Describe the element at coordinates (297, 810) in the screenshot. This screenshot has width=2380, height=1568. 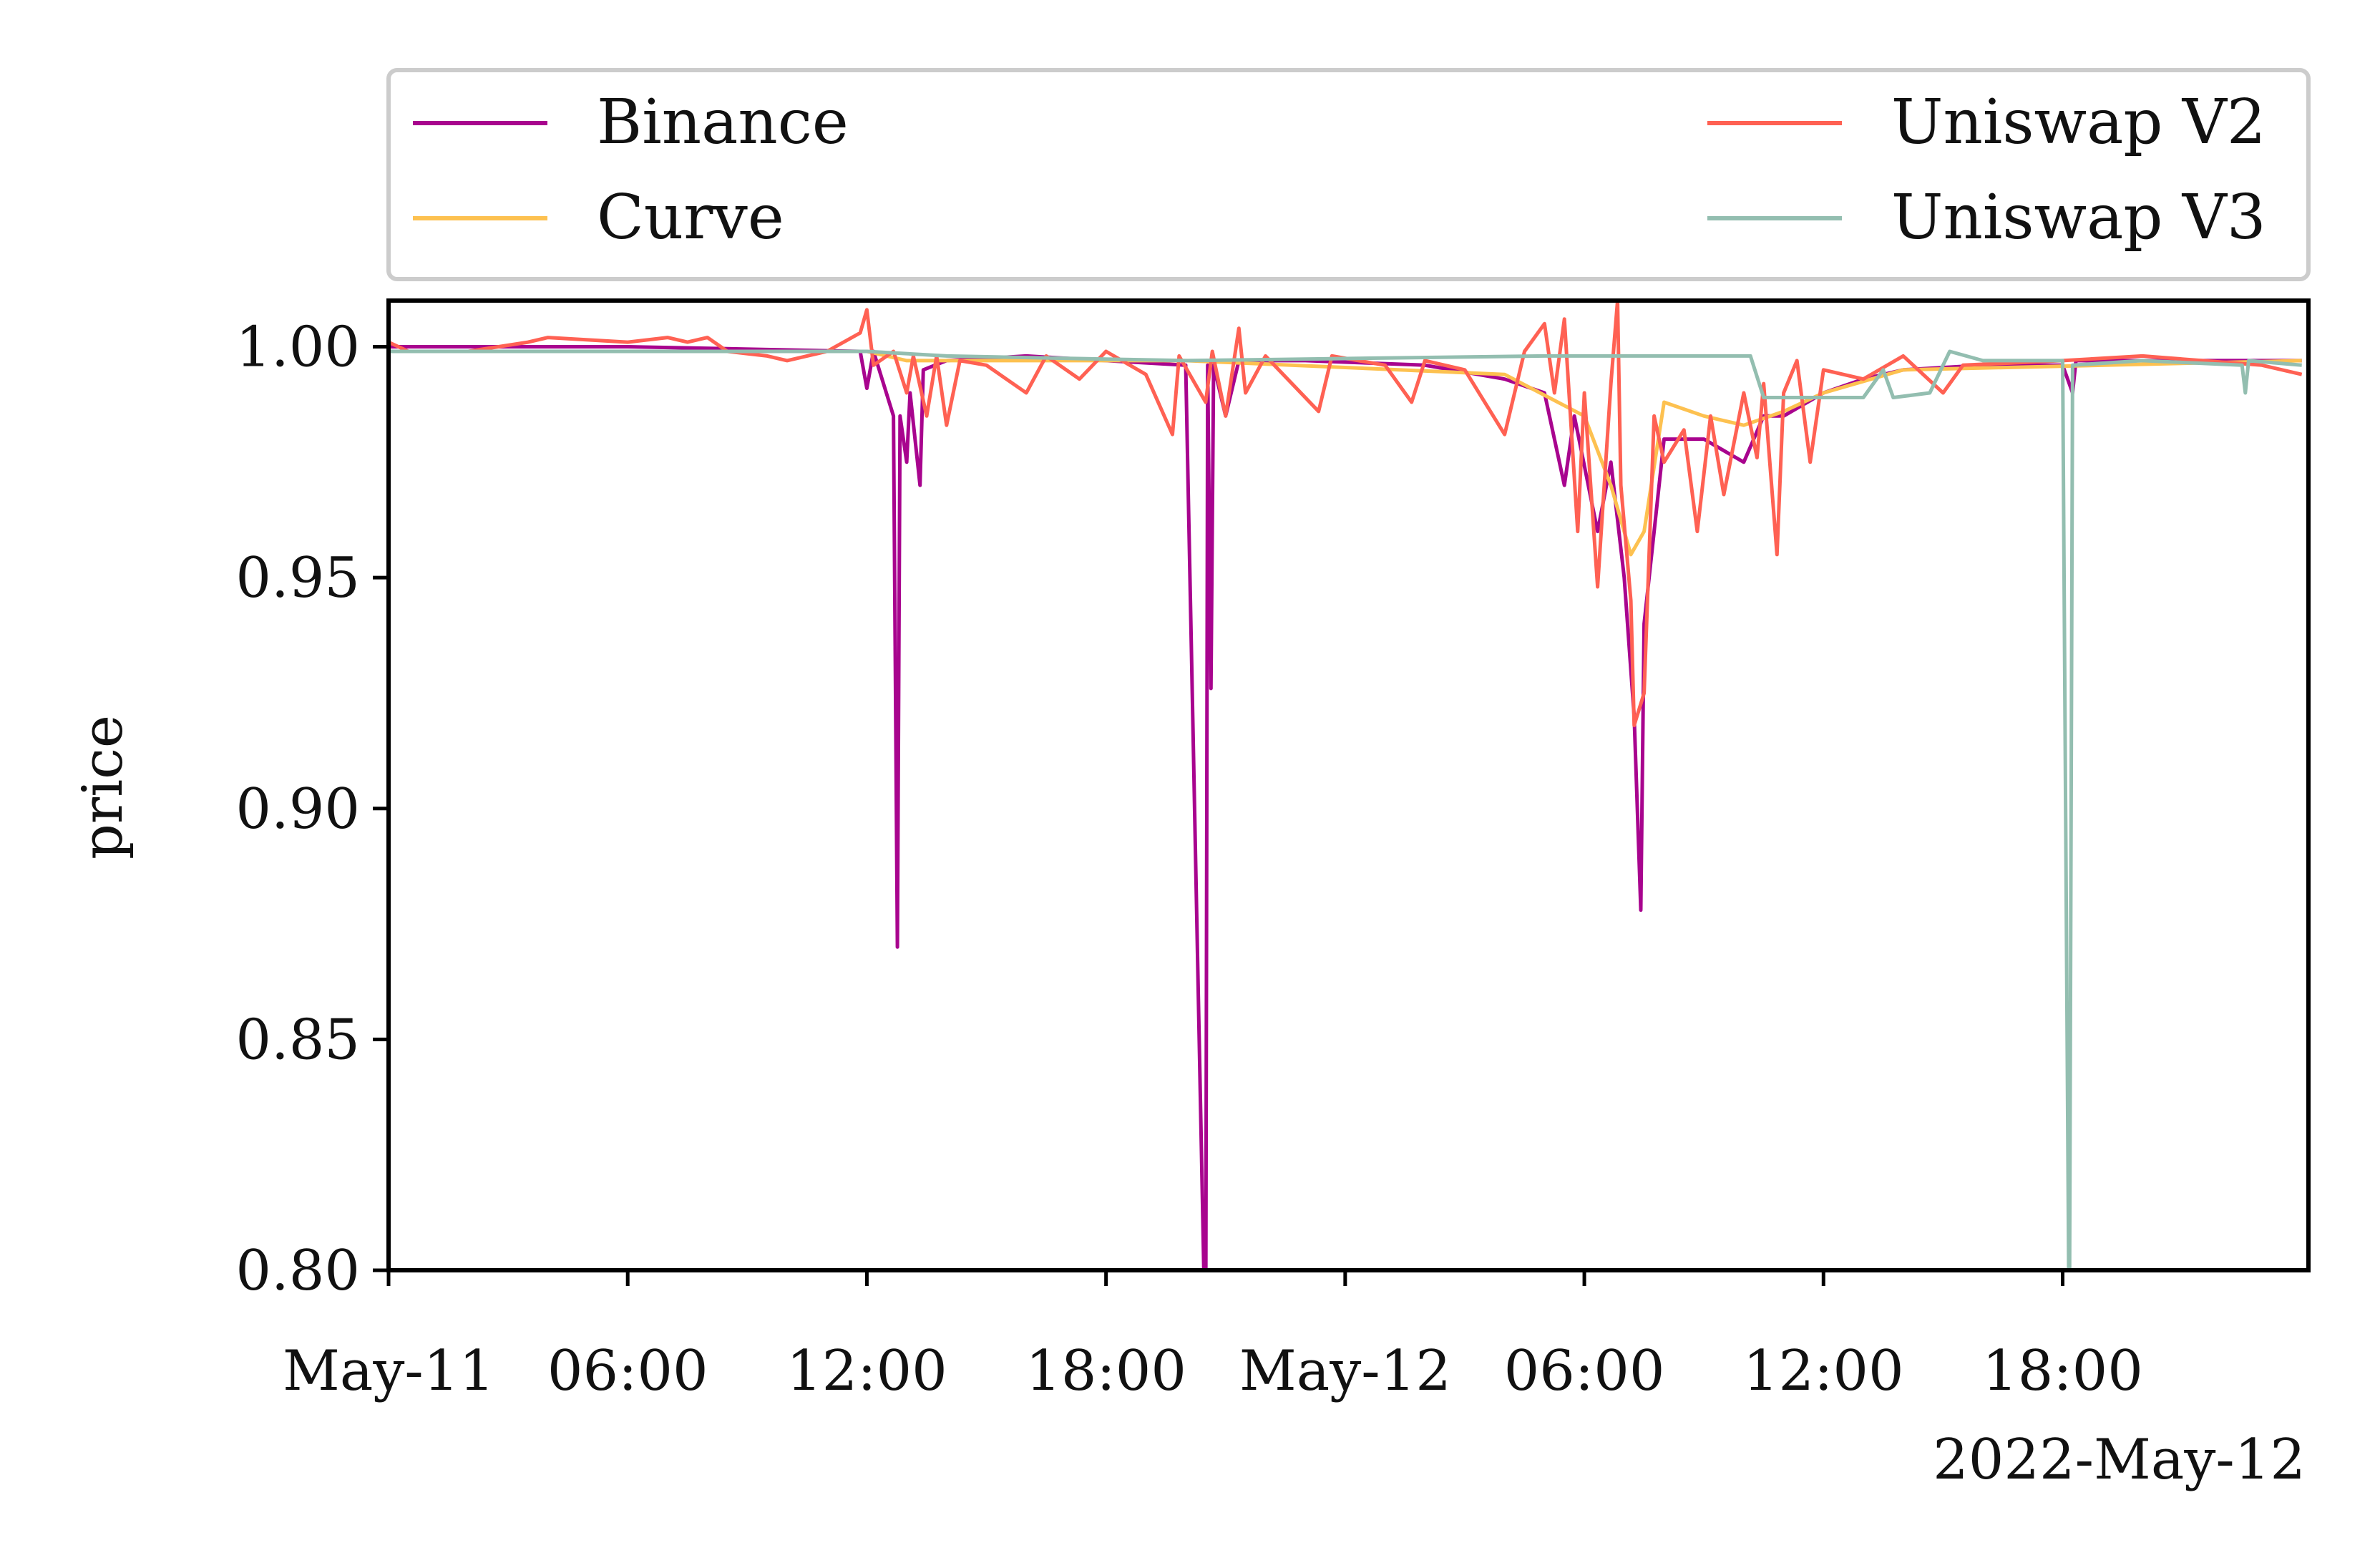
I see `y-tick-label: 0.90` at that location.